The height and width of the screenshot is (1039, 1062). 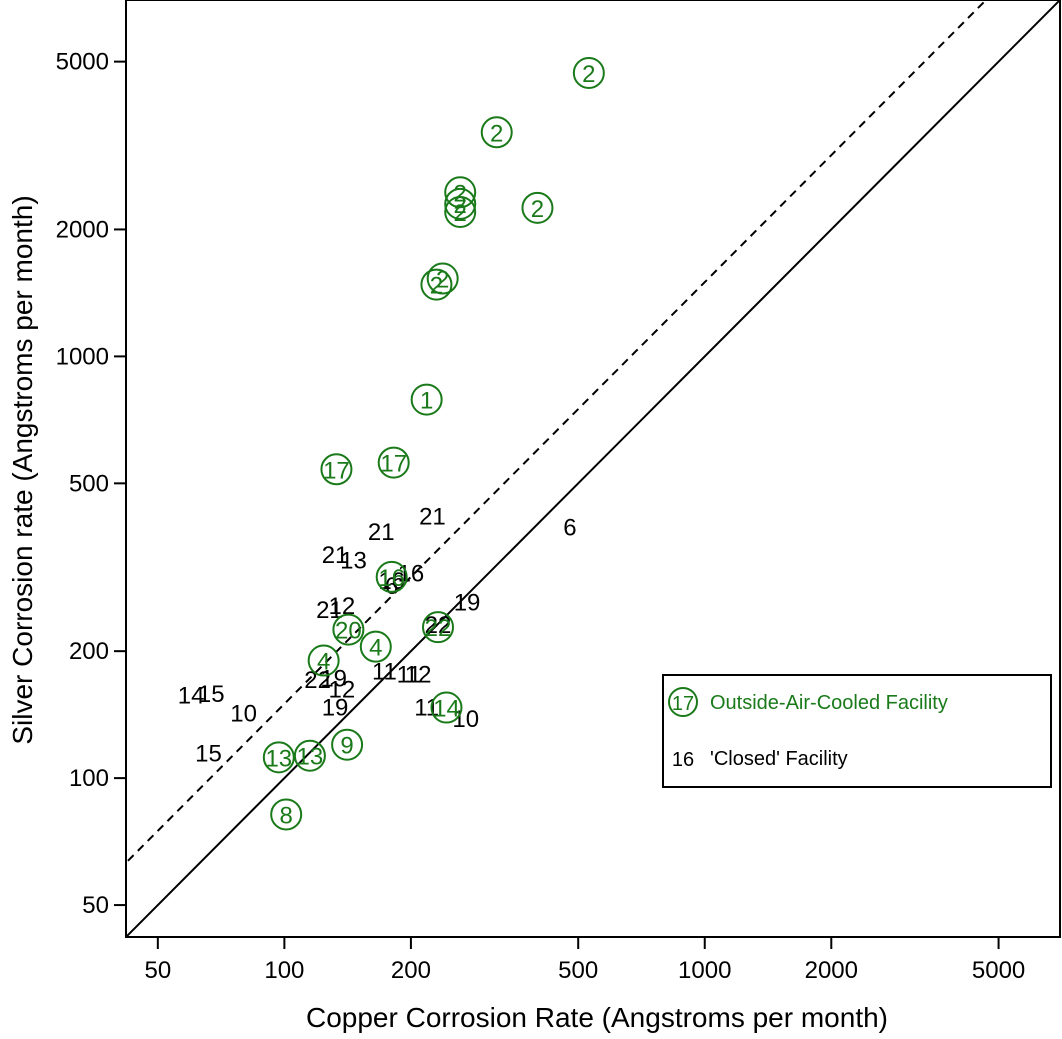 What do you see at coordinates (82, 62) in the screenshot?
I see `y-tick-label: 5000` at bounding box center [82, 62].